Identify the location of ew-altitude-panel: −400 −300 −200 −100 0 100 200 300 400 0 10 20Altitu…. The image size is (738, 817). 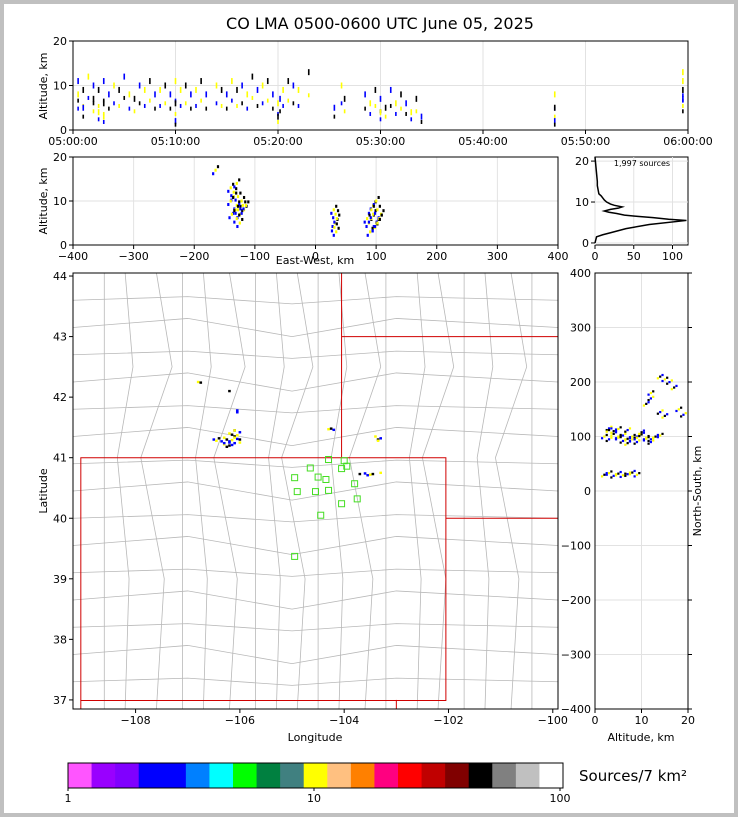
(303, 209).